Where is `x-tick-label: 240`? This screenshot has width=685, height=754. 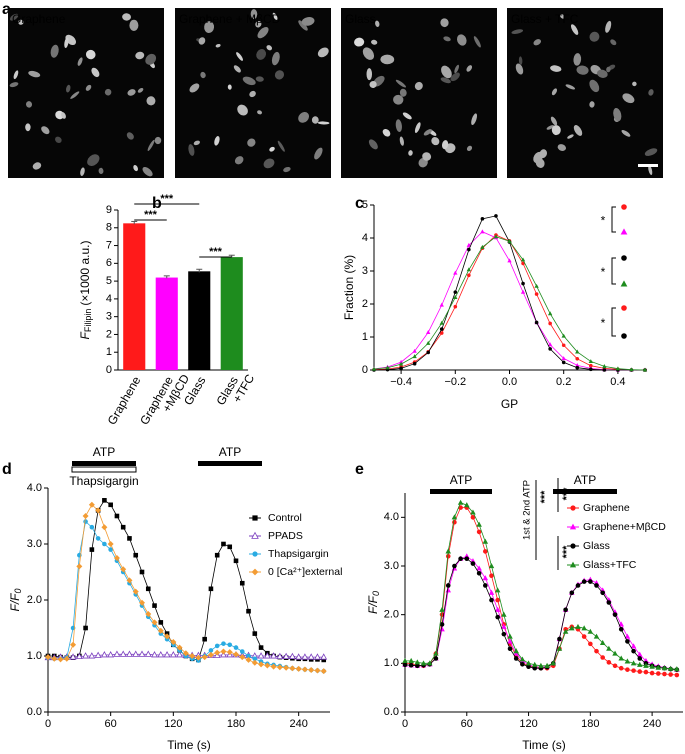
x-tick-label: 240 is located at coordinates (298, 724).